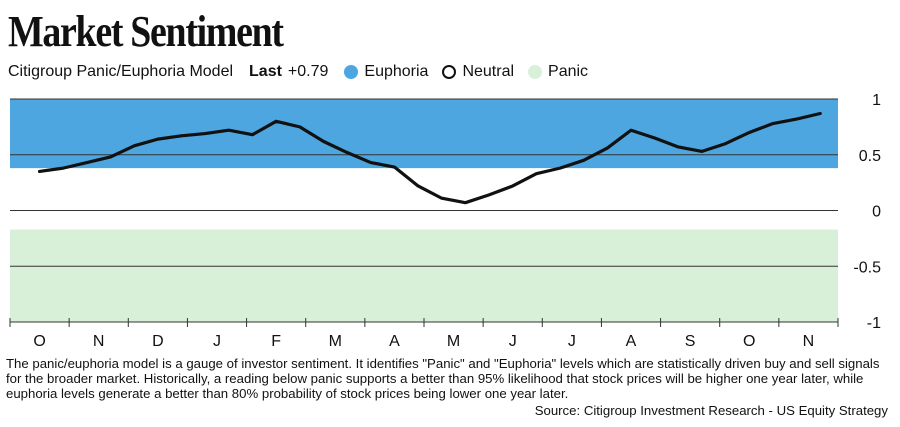 The image size is (900, 427). I want to click on x-tick-label: F, so click(276, 341).